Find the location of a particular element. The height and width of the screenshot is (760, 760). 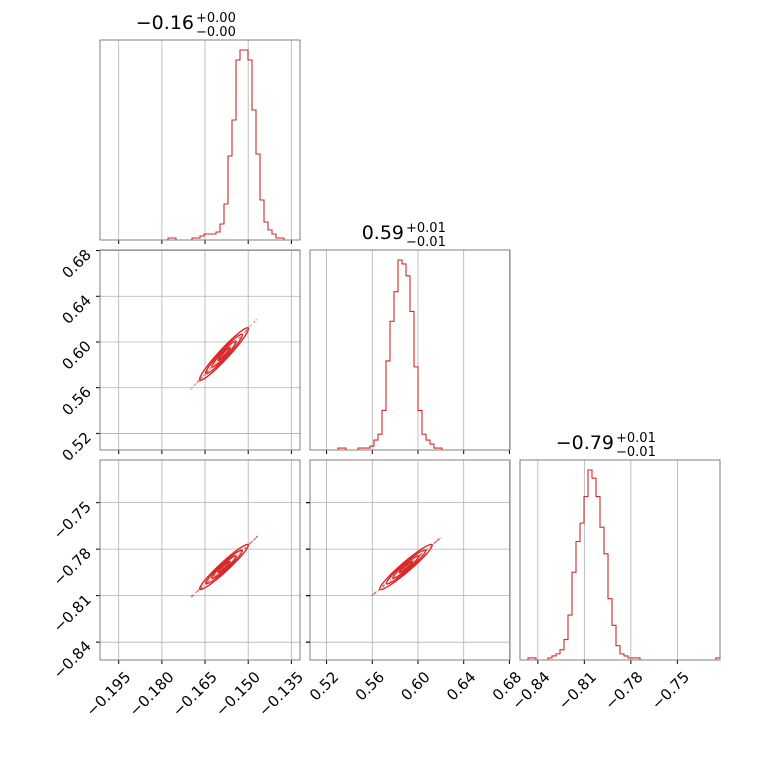

title-plus: +0.00 is located at coordinates (216, 18).